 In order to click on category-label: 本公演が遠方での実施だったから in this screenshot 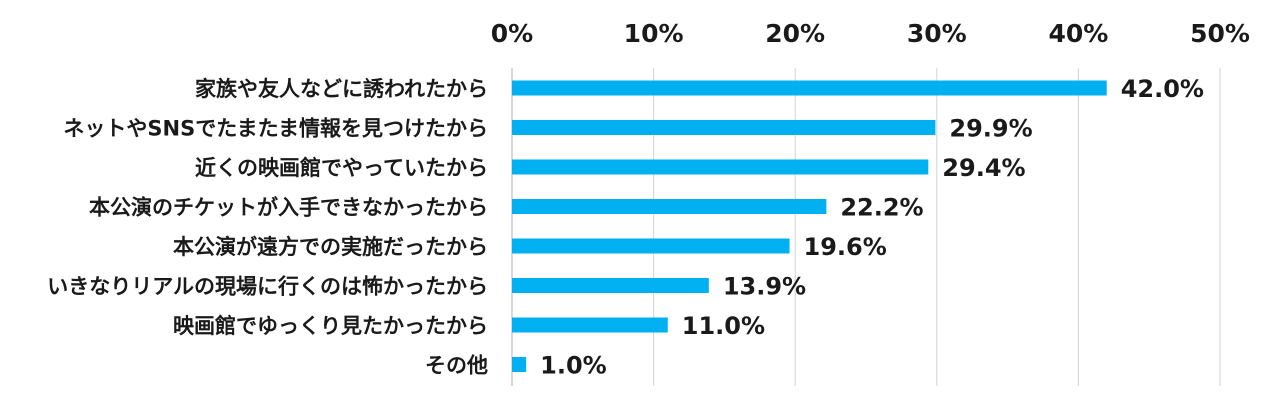, I will do `click(330, 247)`.